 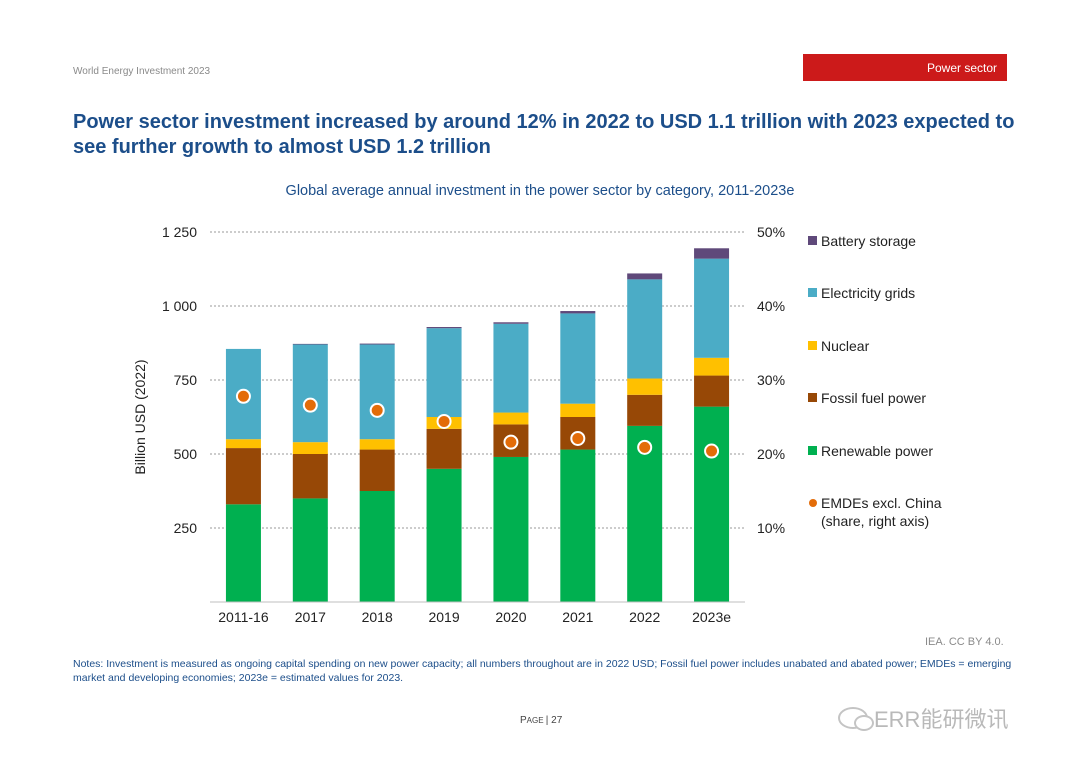 I want to click on x-tick-label: 2020, so click(x=510, y=617).